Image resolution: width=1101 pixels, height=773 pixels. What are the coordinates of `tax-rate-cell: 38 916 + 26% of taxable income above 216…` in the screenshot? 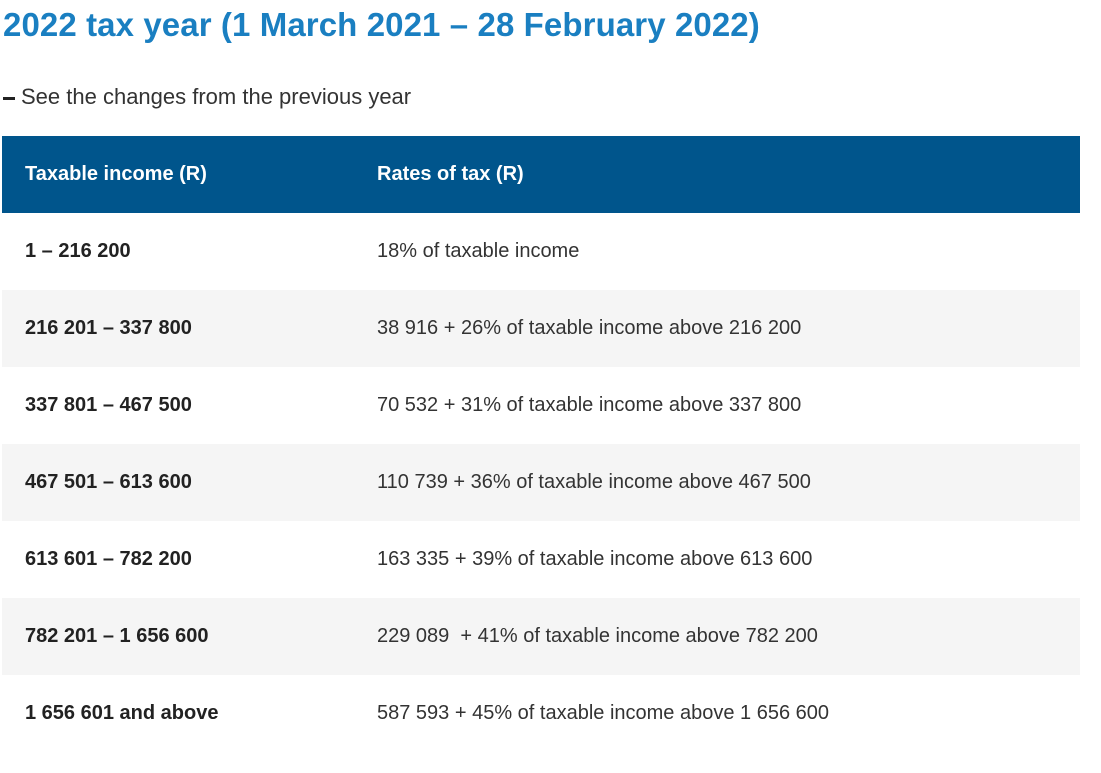 It's located at (717, 328).